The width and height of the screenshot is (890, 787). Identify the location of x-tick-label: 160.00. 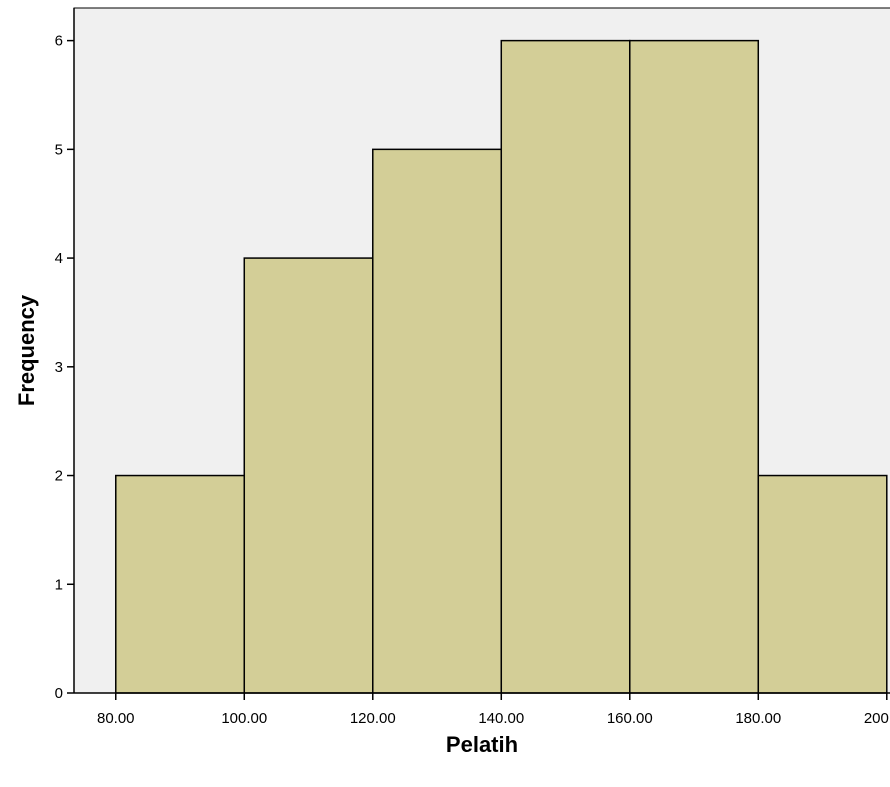
(630, 718).